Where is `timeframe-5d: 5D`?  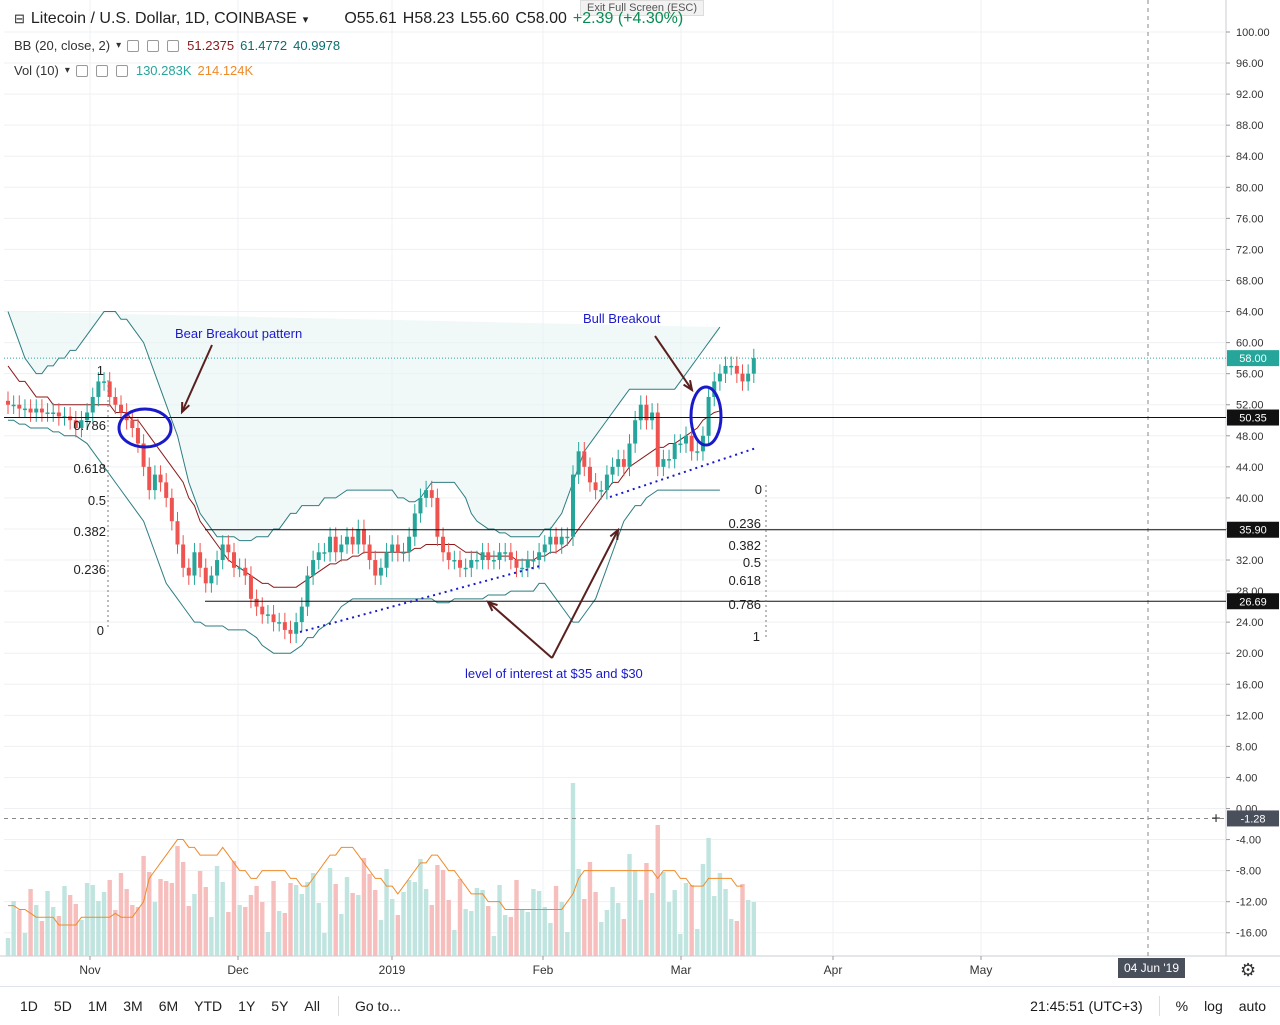
timeframe-5d: 5D is located at coordinates (62, 1006).